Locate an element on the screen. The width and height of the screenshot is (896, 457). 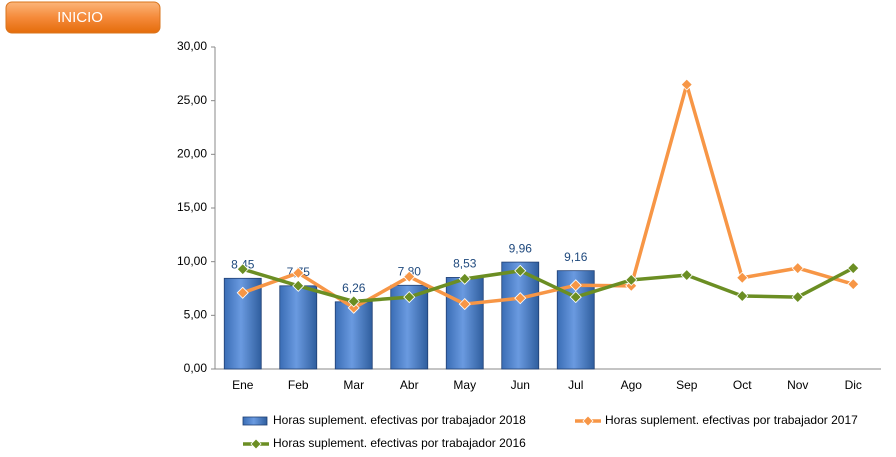
y-tick-label: 0,00 is located at coordinates (196, 368).